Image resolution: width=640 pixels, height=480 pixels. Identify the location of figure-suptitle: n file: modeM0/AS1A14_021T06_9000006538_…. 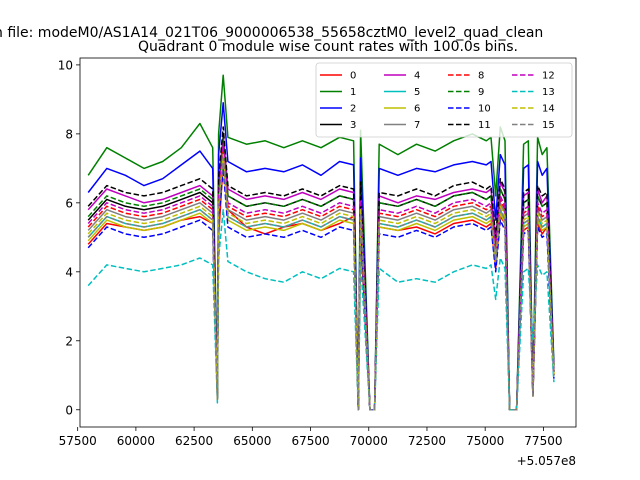
(271, 33).